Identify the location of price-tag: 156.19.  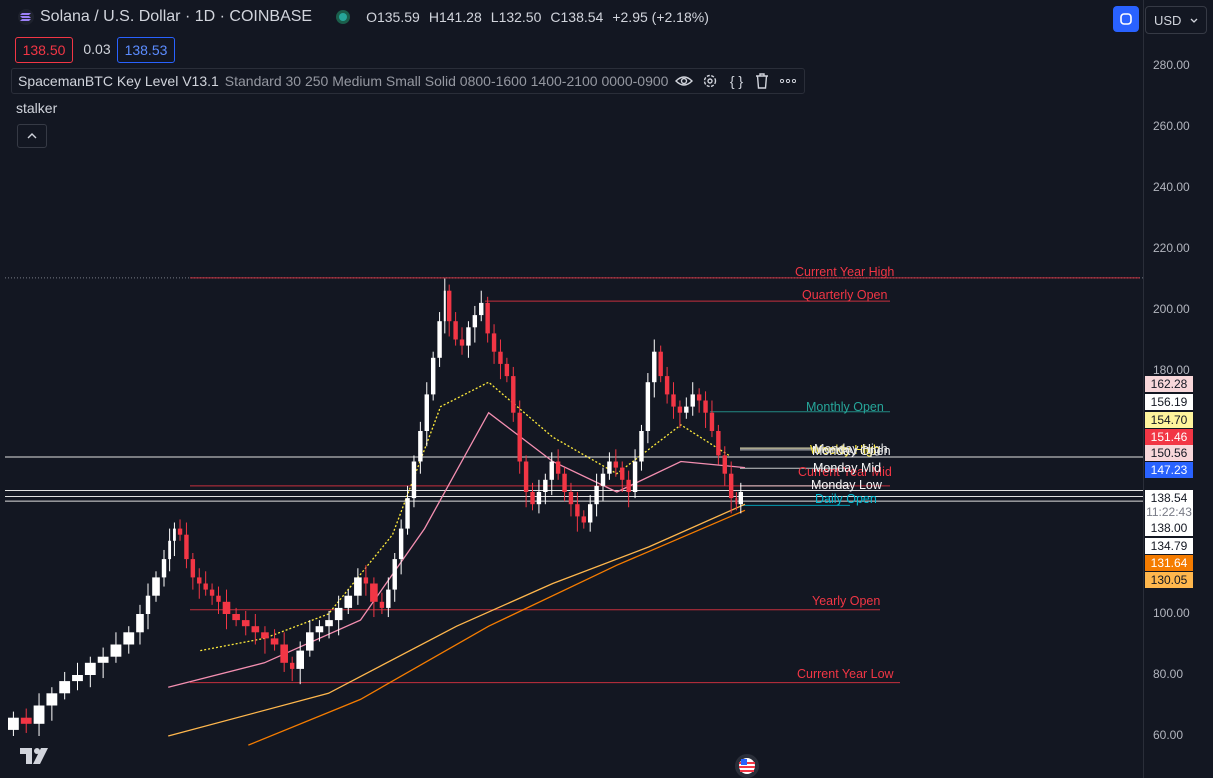
(1169, 402).